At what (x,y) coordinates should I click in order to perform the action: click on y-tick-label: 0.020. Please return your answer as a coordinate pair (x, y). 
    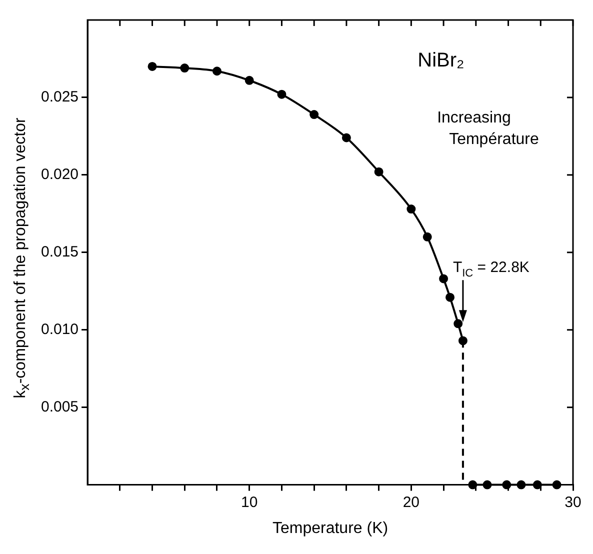
    Looking at the image, I should click on (59, 175).